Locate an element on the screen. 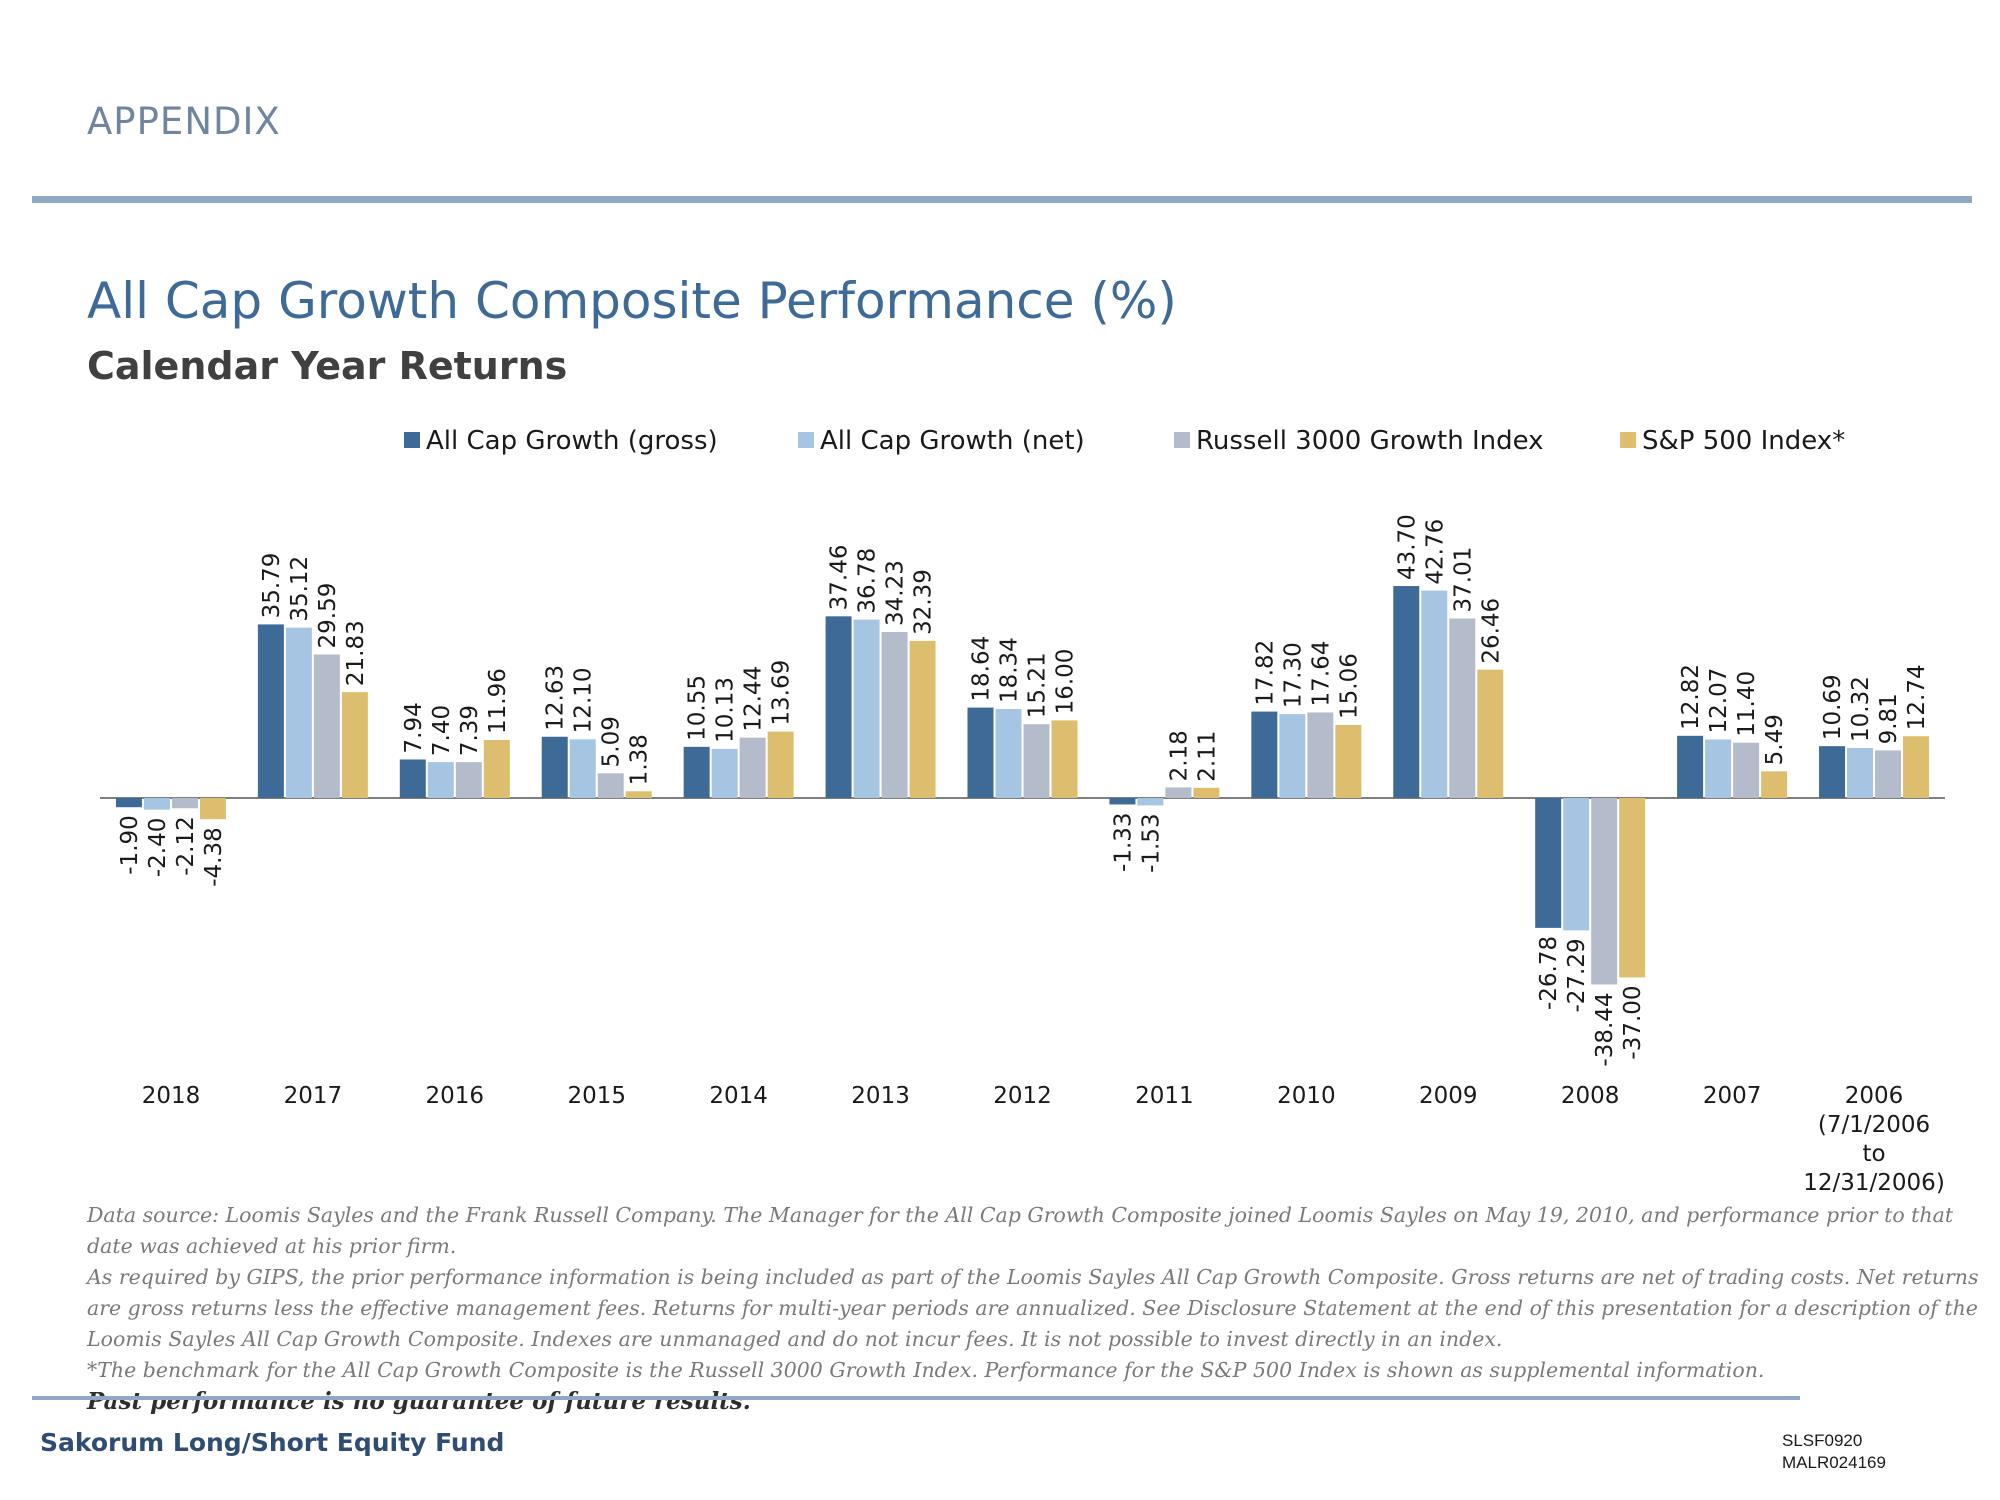  legend-label: All Cap Growth (gross) is located at coordinates (572, 441).